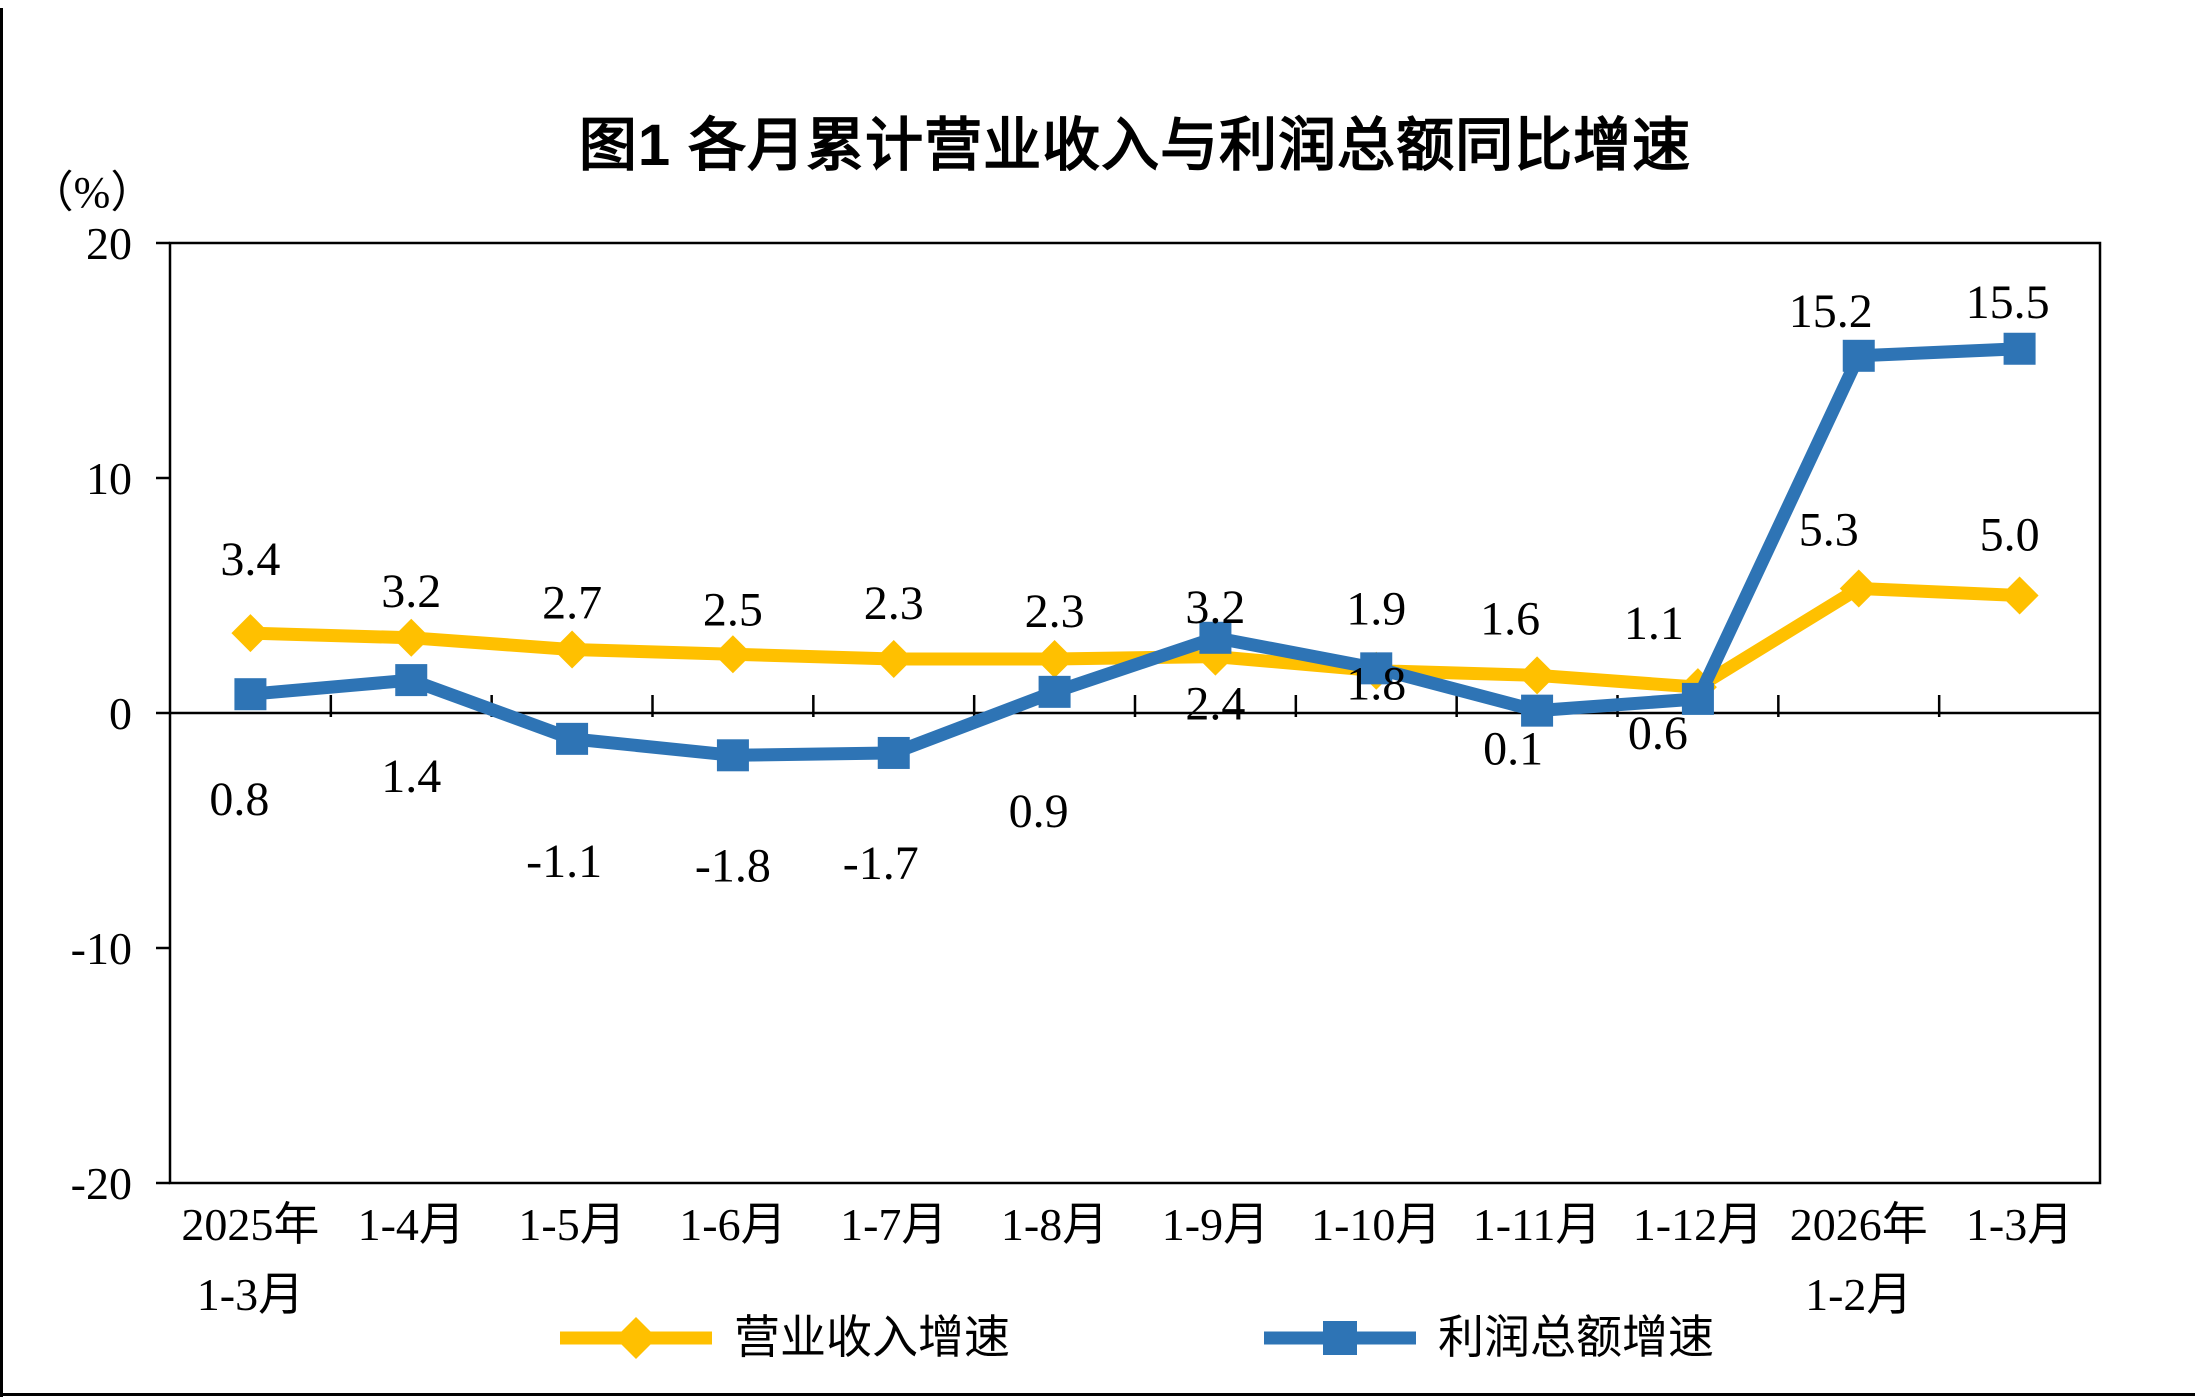 Image resolution: width=2195 pixels, height=1397 pixels. What do you see at coordinates (1135, 1338) in the screenshot?
I see `chart-legend: 营业收入增速 利润总额增速` at bounding box center [1135, 1338].